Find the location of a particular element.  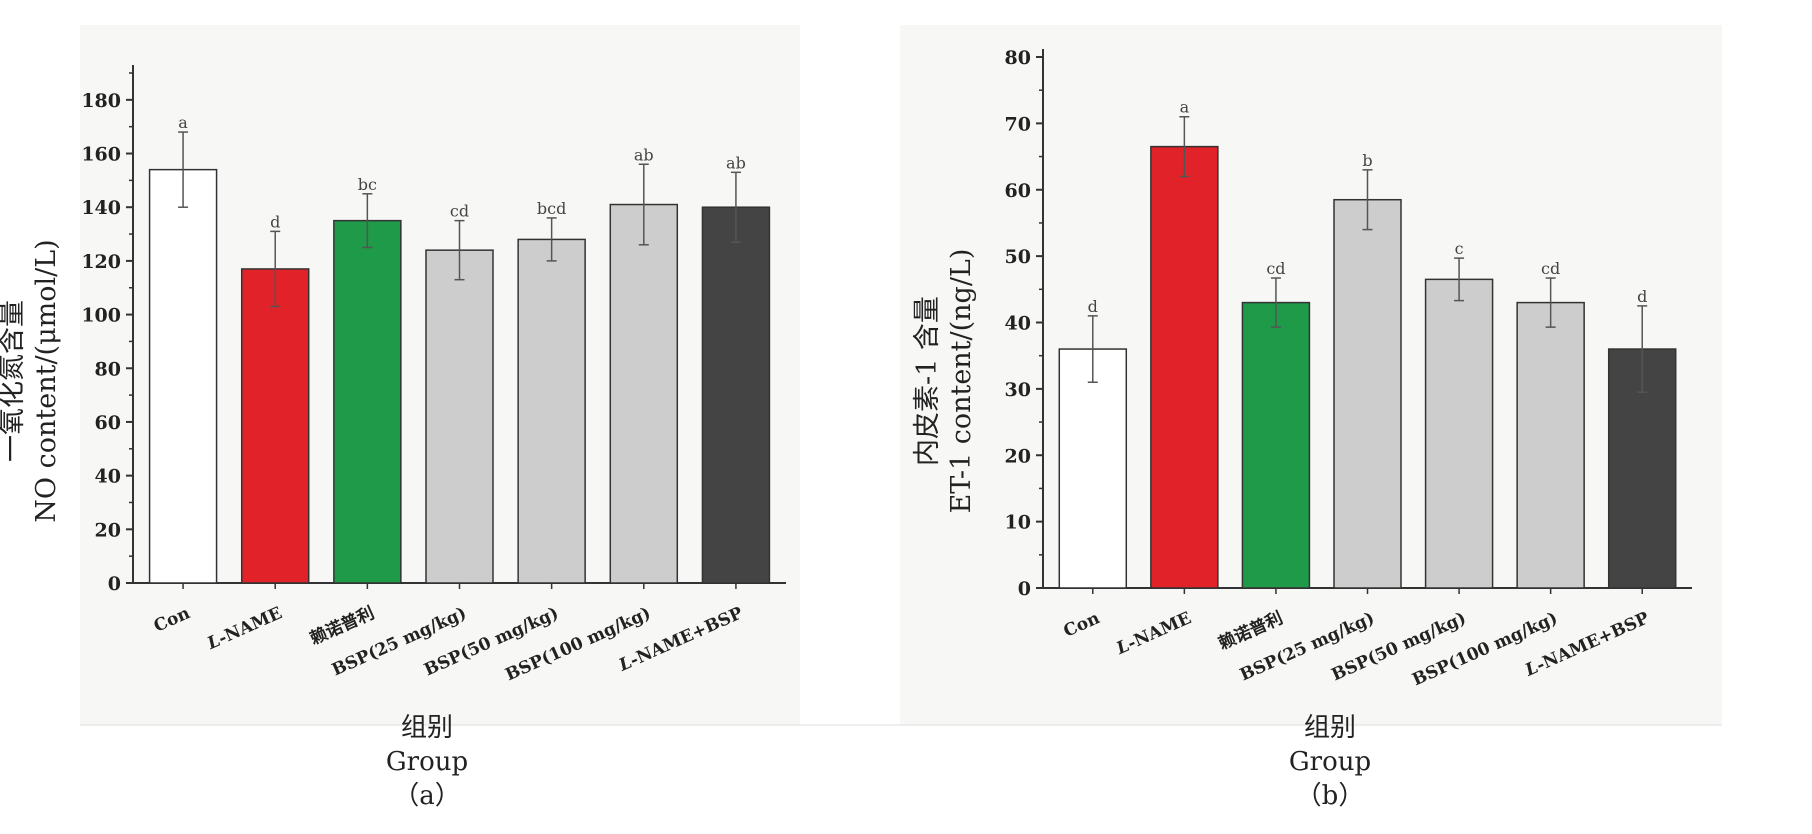

chart-a-y-tick-label: 40 is located at coordinates (108, 477).